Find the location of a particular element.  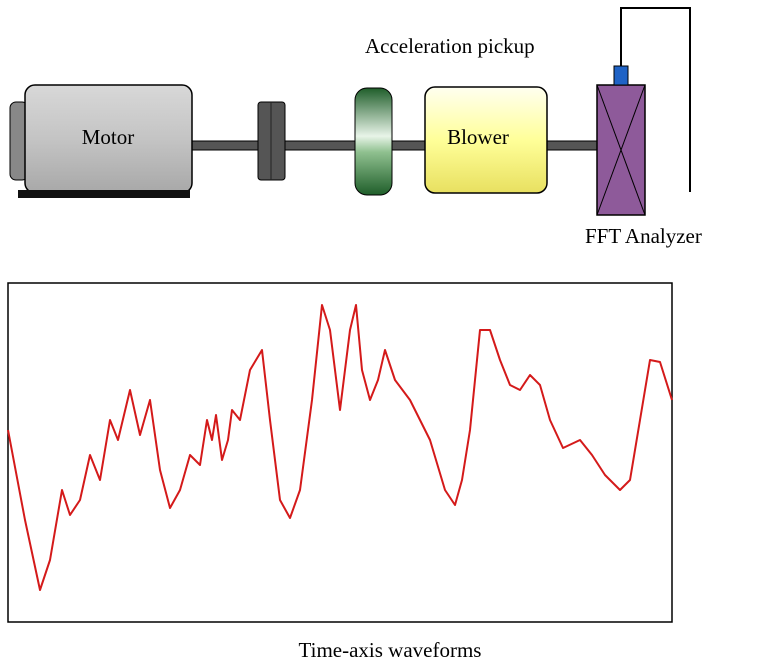

pickup-label: Acceleration pickup is located at coordinates (450, 46).